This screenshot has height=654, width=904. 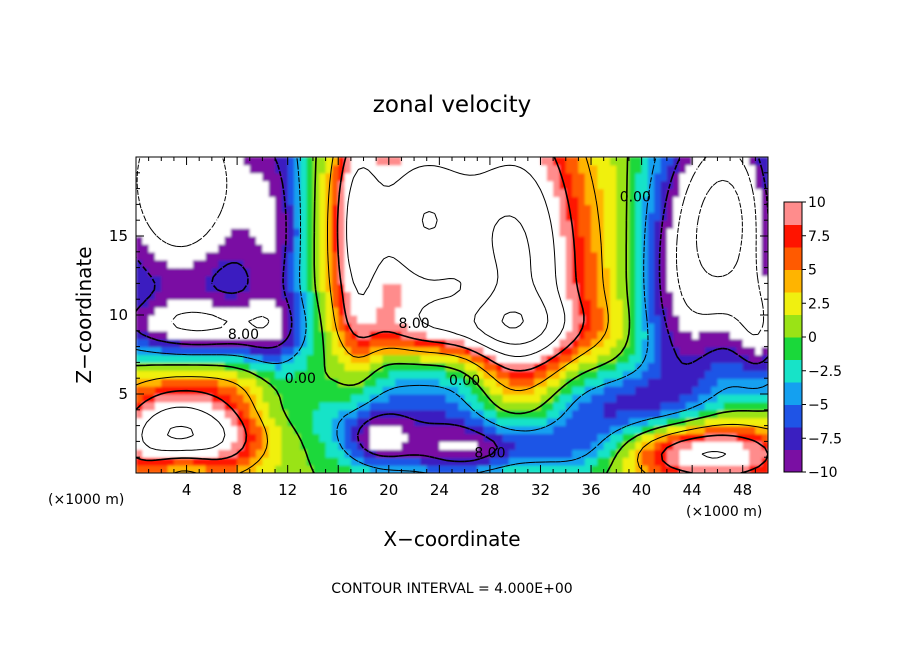 I want to click on colorbar-tick-label: −7.5, so click(x=825, y=439).